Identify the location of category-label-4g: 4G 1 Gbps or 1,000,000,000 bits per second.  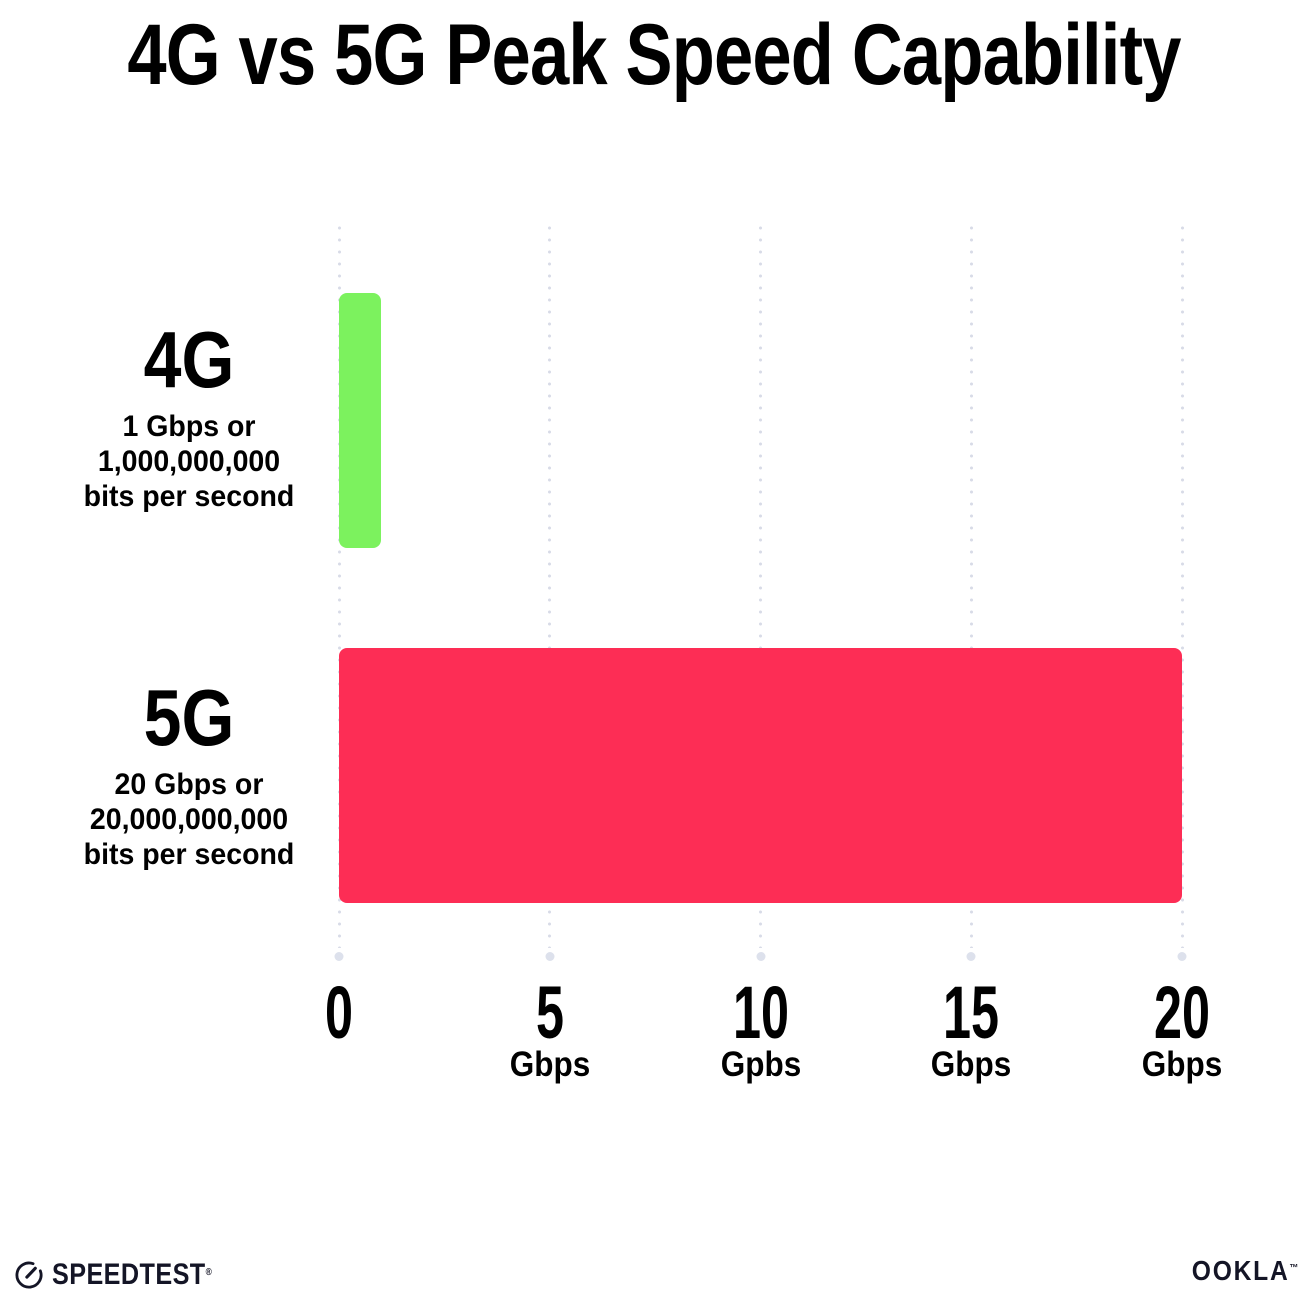
(189, 417).